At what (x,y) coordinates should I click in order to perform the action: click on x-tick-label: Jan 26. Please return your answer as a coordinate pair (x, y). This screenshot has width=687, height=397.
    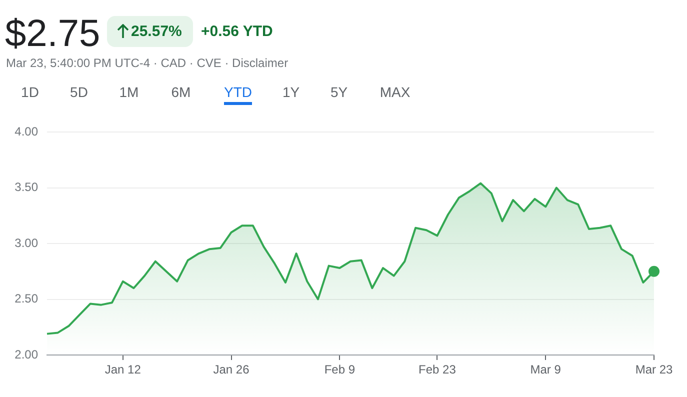
    Looking at the image, I should click on (231, 369).